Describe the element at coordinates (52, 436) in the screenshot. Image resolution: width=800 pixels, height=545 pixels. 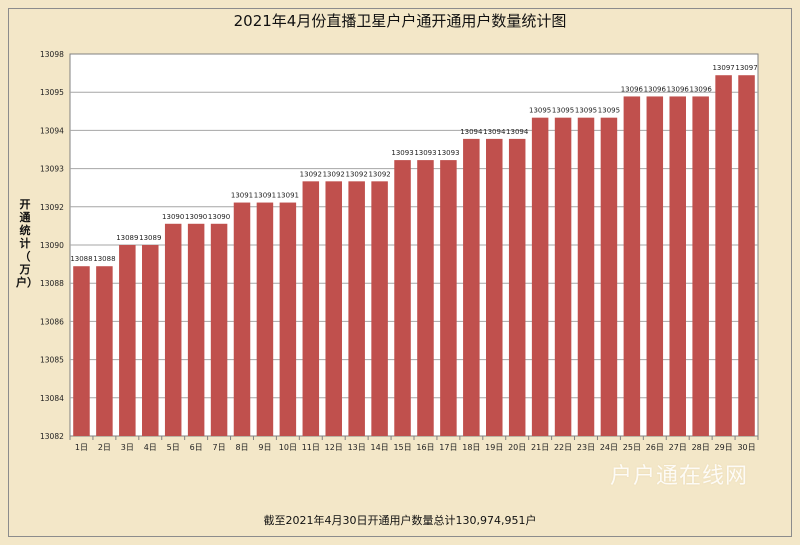
I see `y-tick-label: 13082` at that location.